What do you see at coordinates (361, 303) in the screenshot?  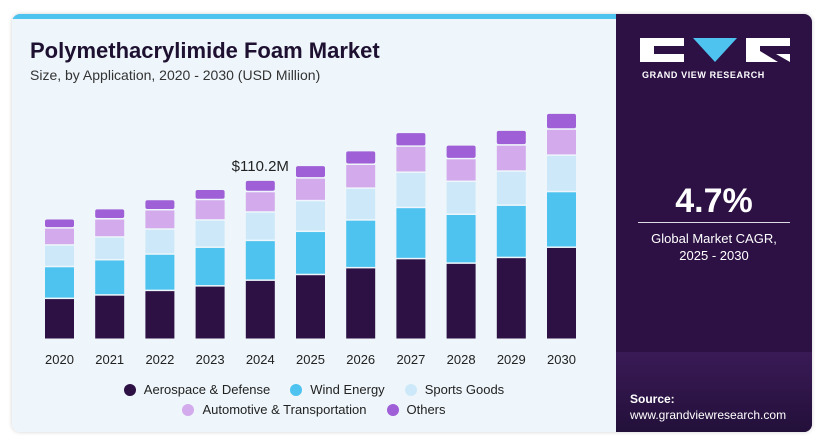 I see `bar-2026-aerospace-defense` at bounding box center [361, 303].